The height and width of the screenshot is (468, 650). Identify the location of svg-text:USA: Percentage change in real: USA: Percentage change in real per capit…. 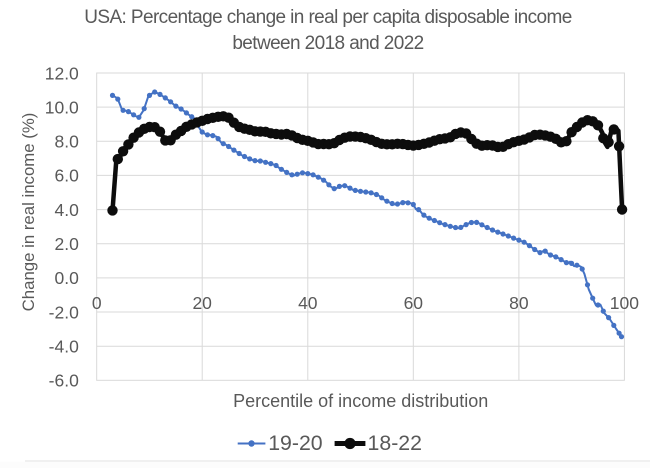
(327, 17).